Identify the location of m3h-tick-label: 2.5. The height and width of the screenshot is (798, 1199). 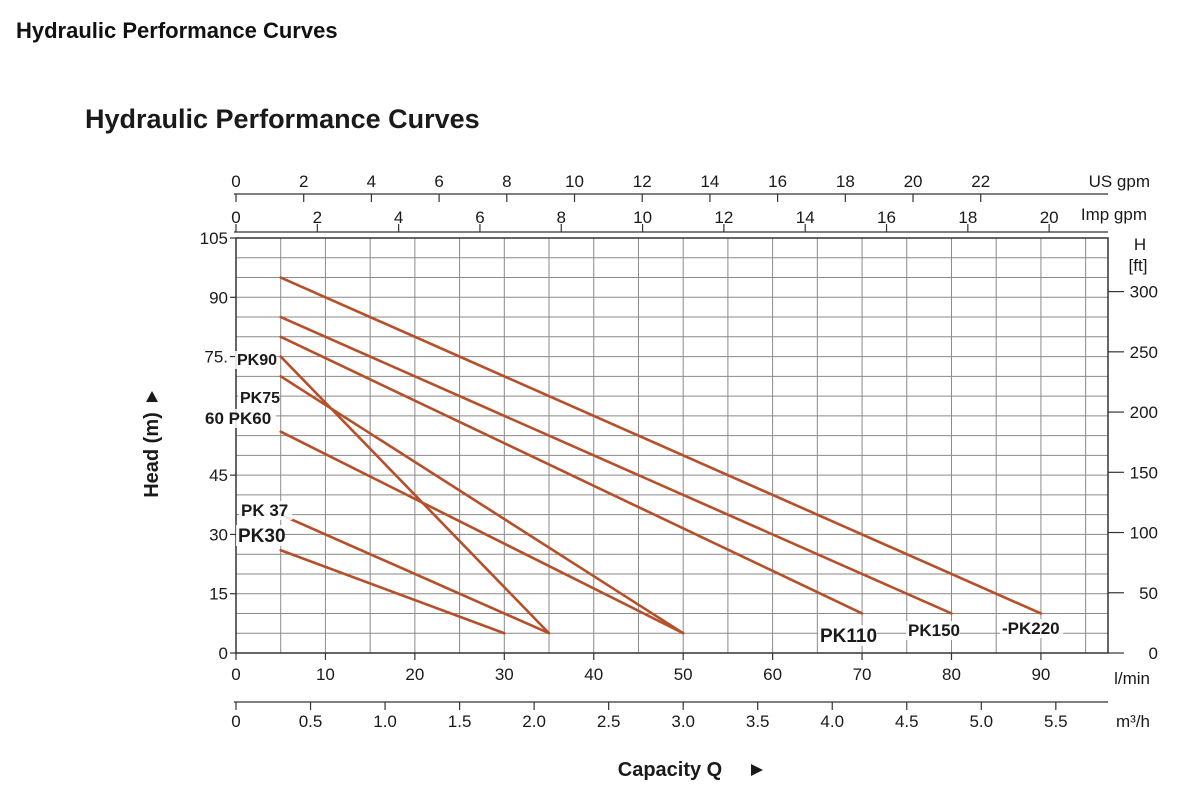
(609, 721).